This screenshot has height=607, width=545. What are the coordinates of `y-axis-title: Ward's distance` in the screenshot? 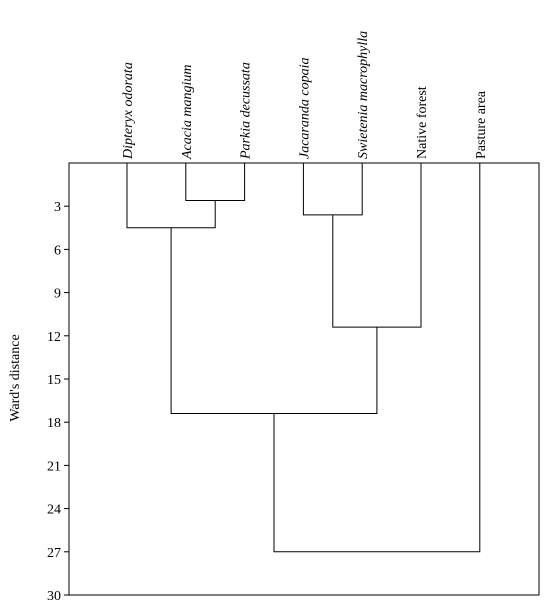 It's located at (15, 377).